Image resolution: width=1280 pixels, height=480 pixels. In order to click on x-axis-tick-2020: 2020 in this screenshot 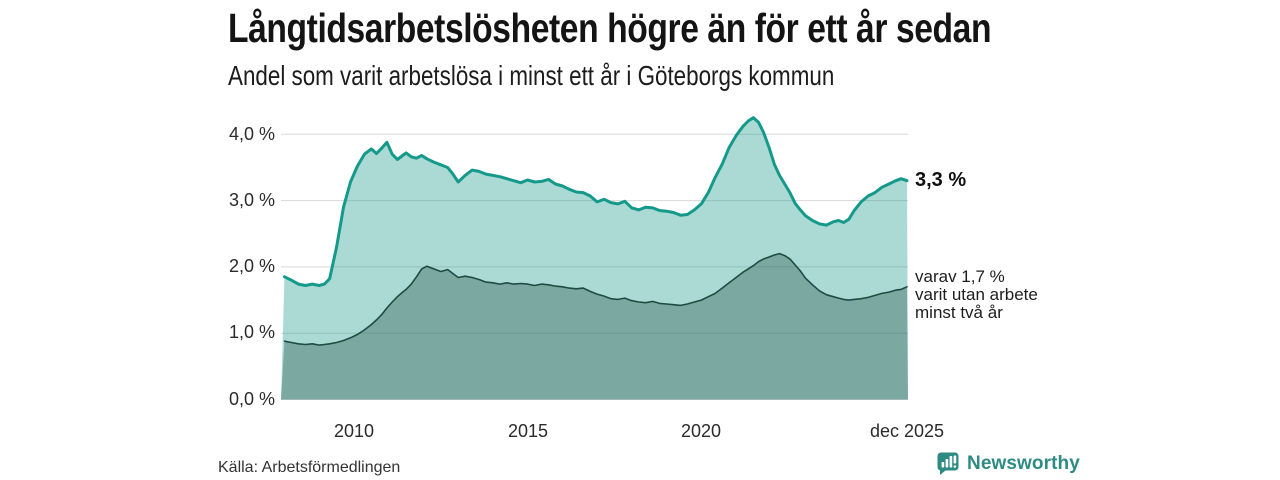, I will do `click(701, 431)`.